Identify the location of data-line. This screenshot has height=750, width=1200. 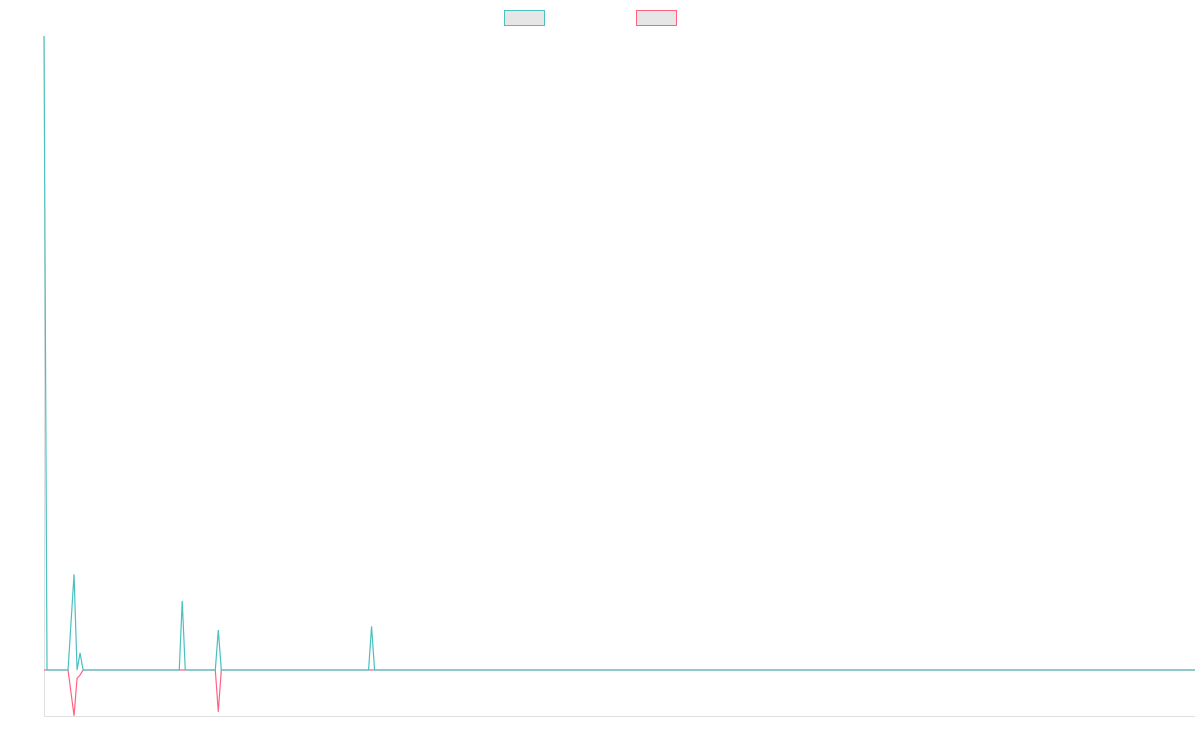
(619, 692).